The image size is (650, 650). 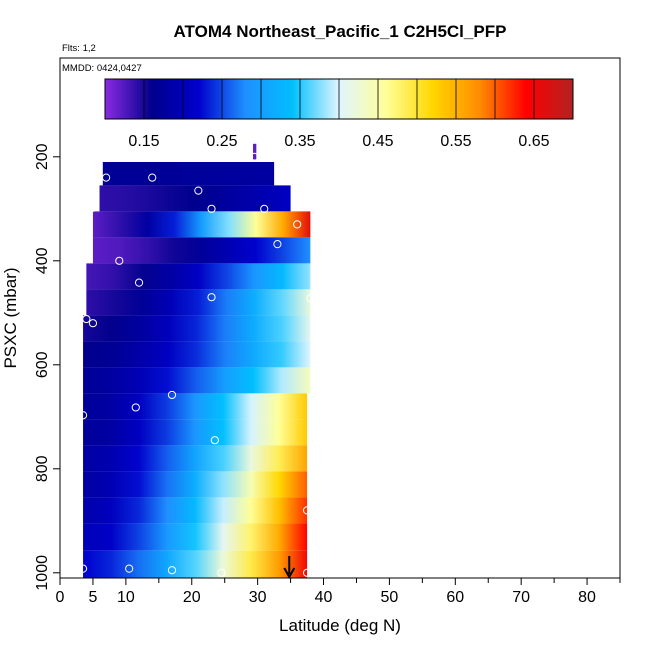 I want to click on colorbar-tick-label: 0.35, so click(x=299, y=141).